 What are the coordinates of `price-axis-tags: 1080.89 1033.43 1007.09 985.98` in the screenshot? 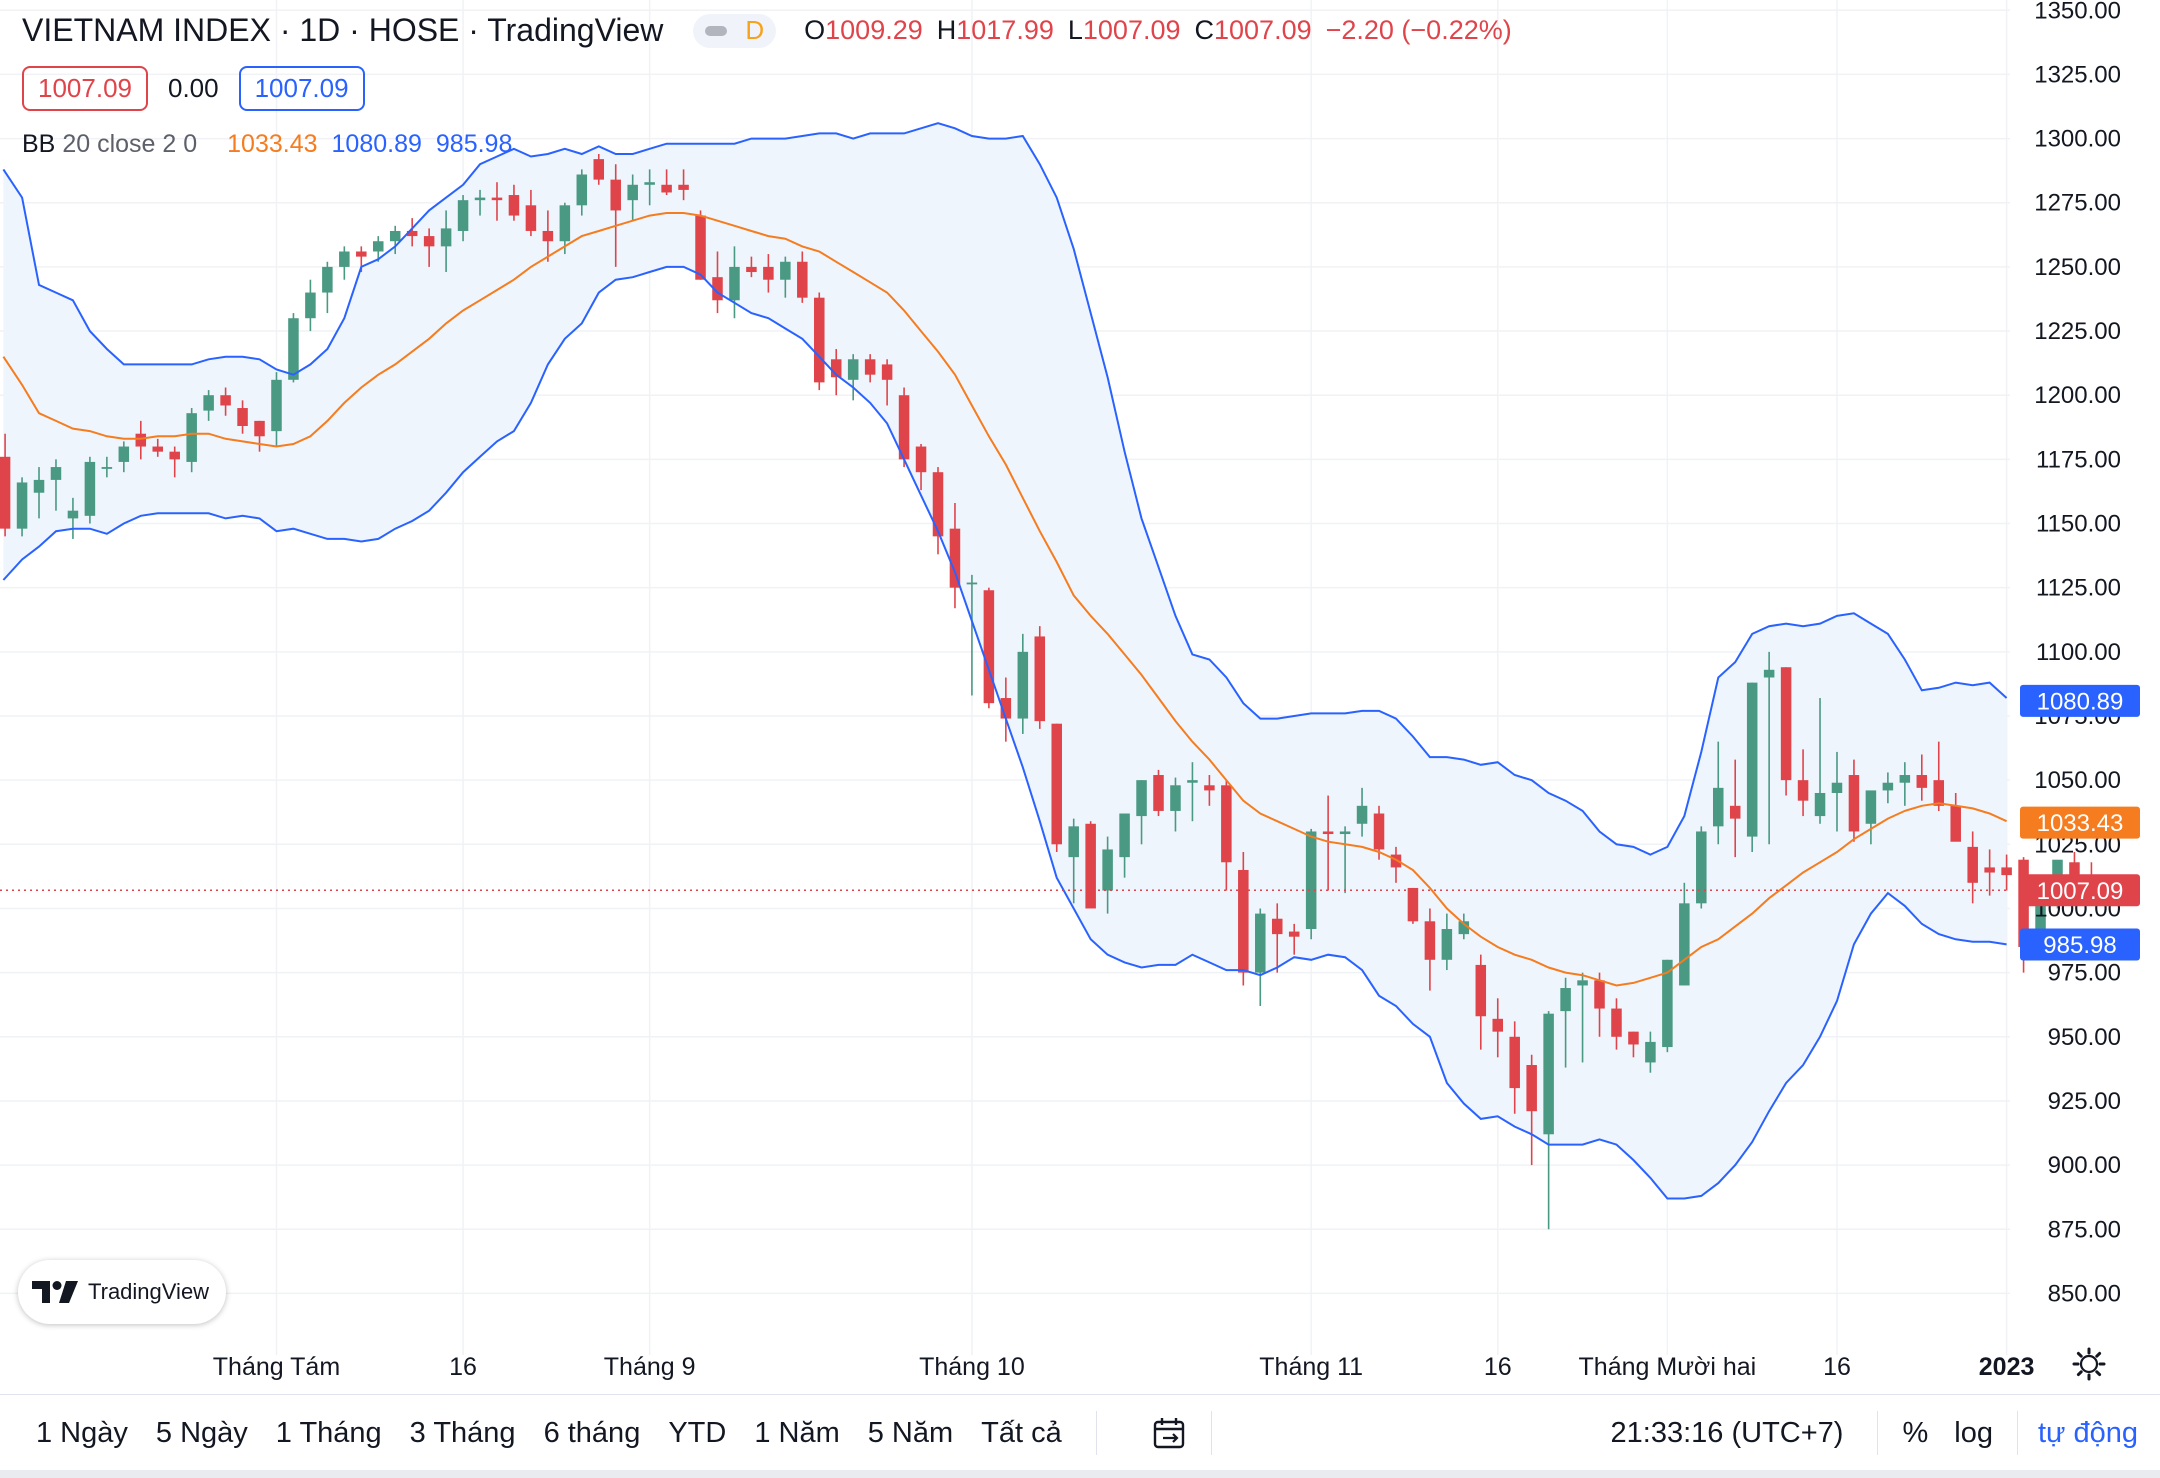 It's located at (2080, 822).